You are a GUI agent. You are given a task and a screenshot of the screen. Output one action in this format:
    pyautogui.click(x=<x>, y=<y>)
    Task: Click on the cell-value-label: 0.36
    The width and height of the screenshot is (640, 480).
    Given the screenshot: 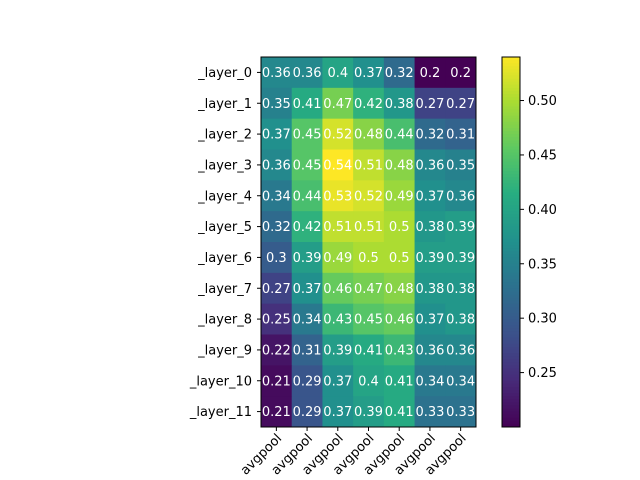 What is the action you would take?
    pyautogui.click(x=429, y=350)
    